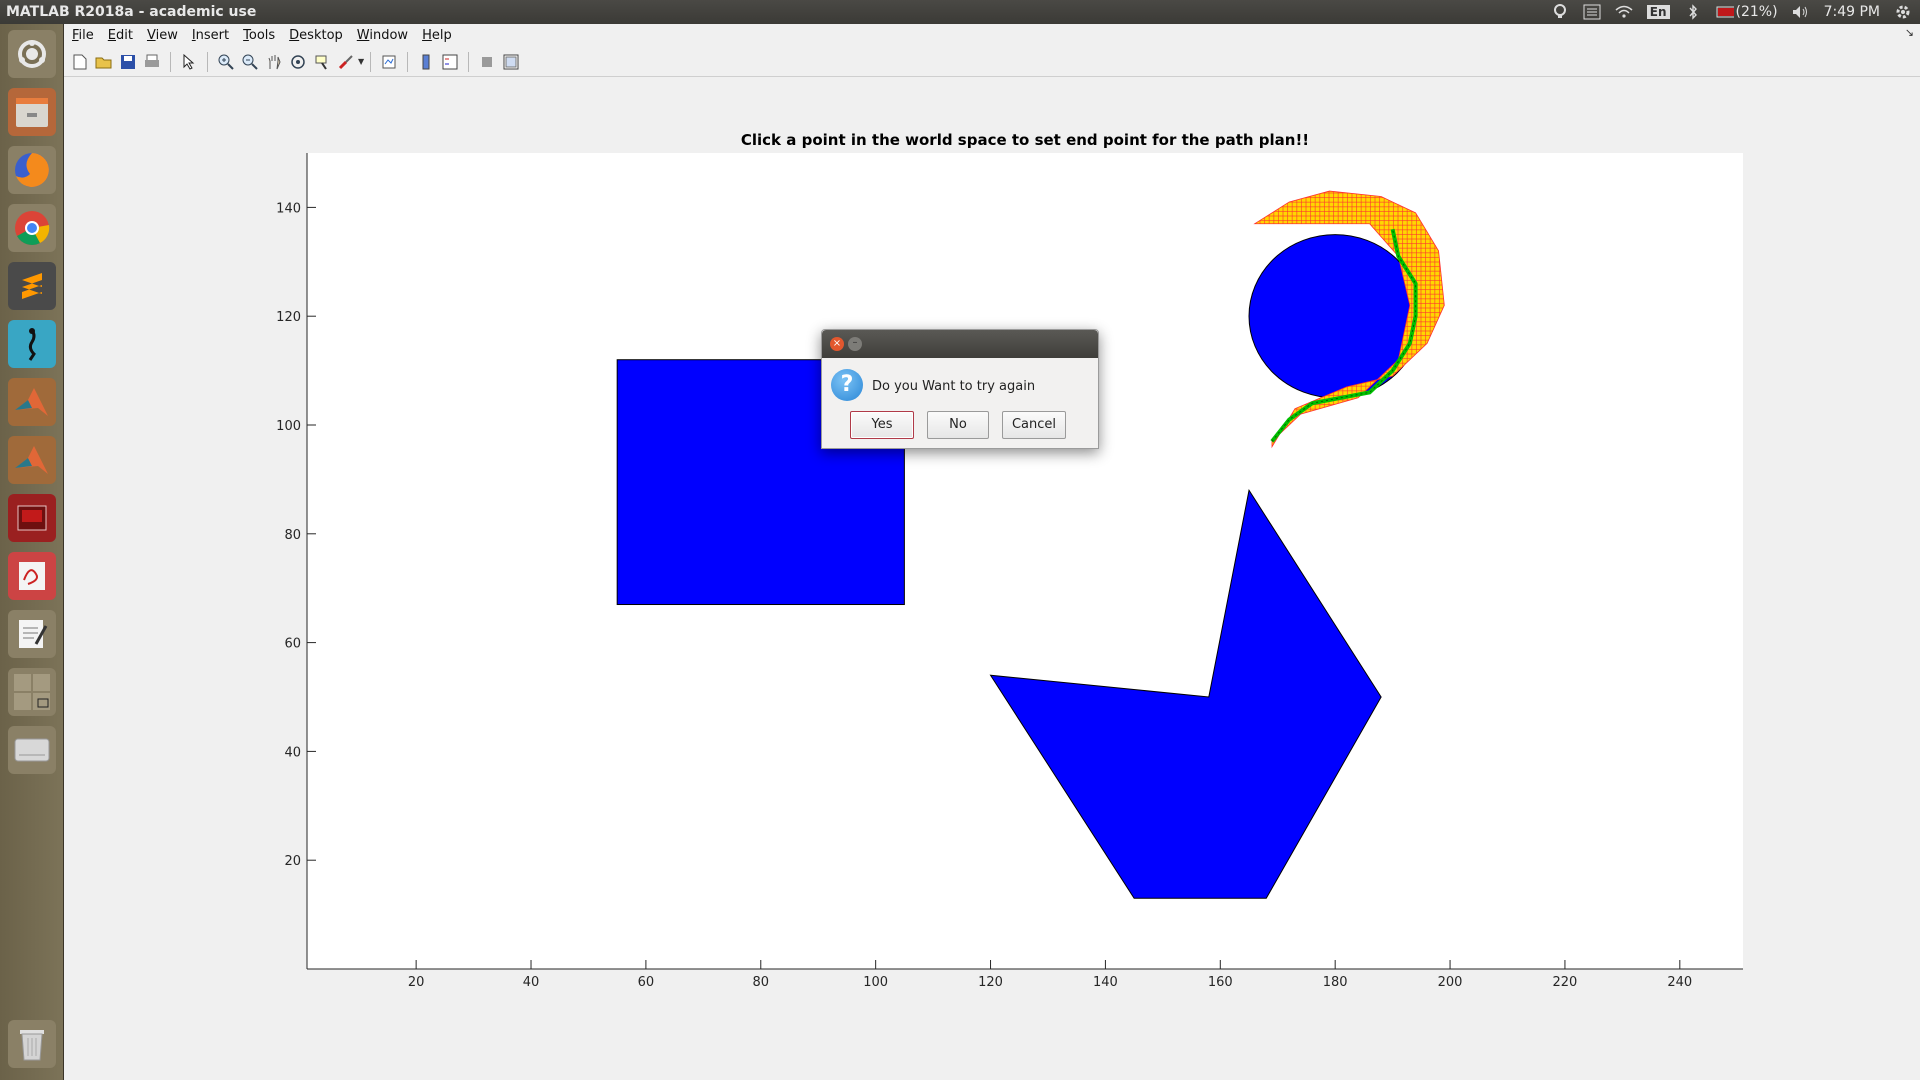 The width and height of the screenshot is (1920, 1080). I want to click on launcher, so click(32, 552).